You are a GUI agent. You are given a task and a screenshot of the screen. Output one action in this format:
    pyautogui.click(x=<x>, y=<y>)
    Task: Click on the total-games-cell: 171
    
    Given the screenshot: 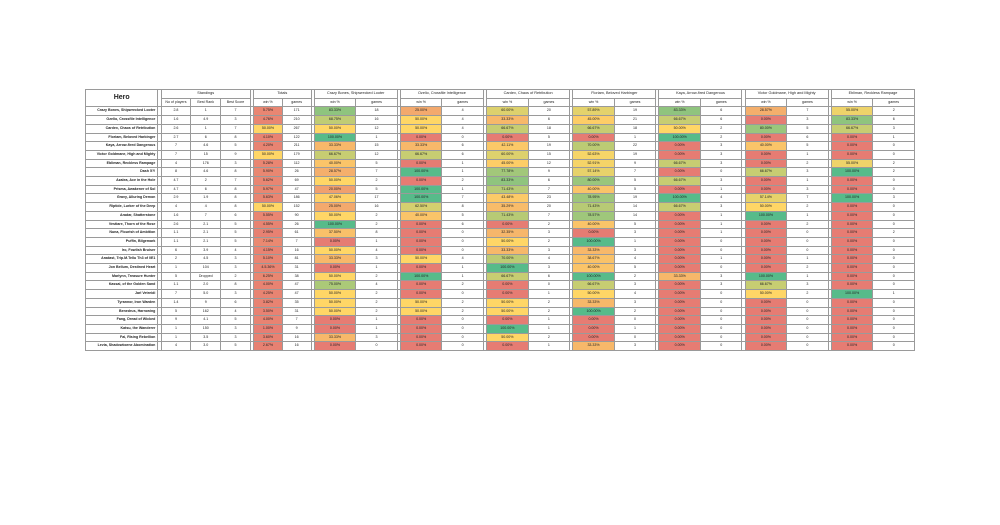 What is the action you would take?
    pyautogui.click(x=296, y=111)
    